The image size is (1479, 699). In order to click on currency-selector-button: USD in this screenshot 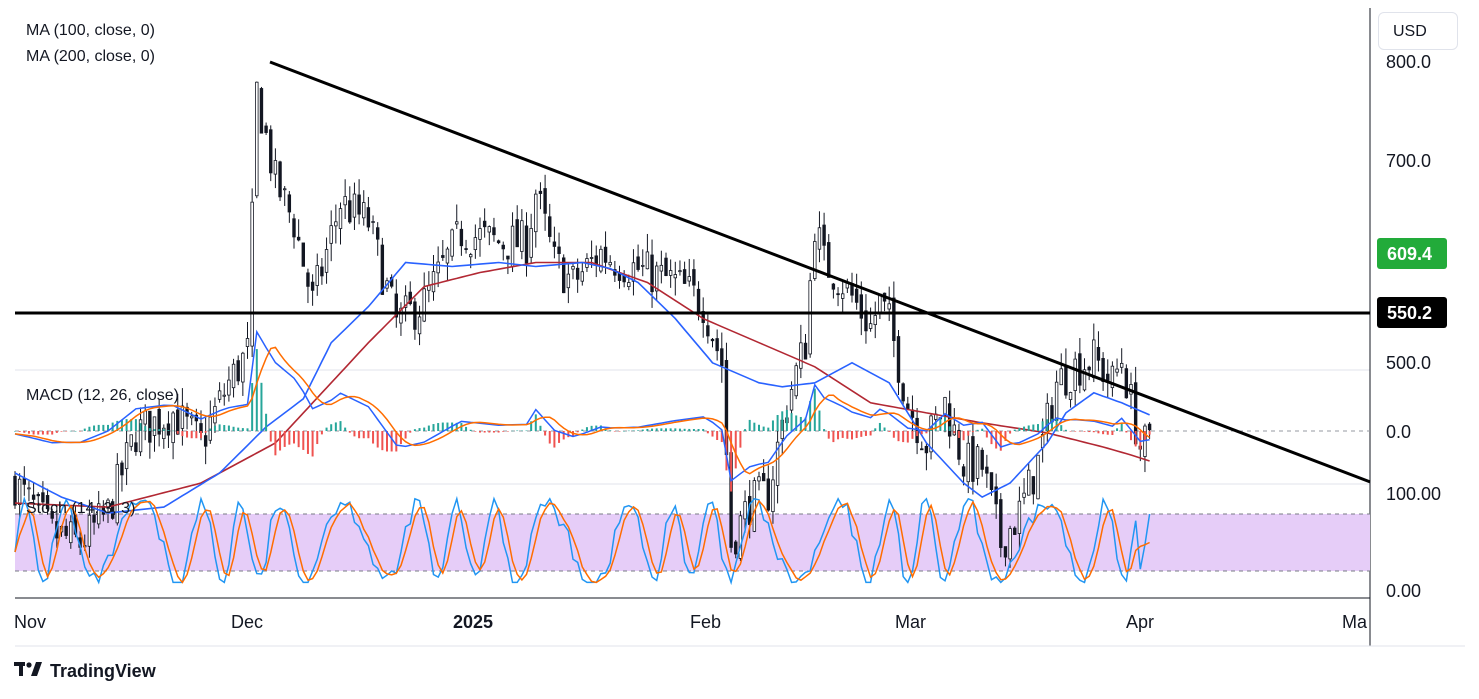, I will do `click(1418, 31)`.